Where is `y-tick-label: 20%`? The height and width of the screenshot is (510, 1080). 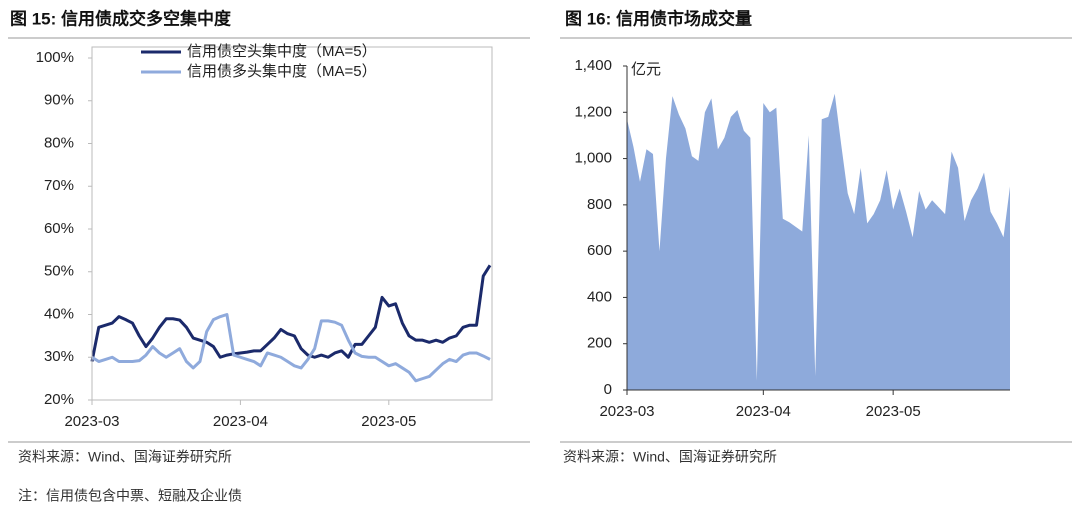 y-tick-label: 20% is located at coordinates (59, 399).